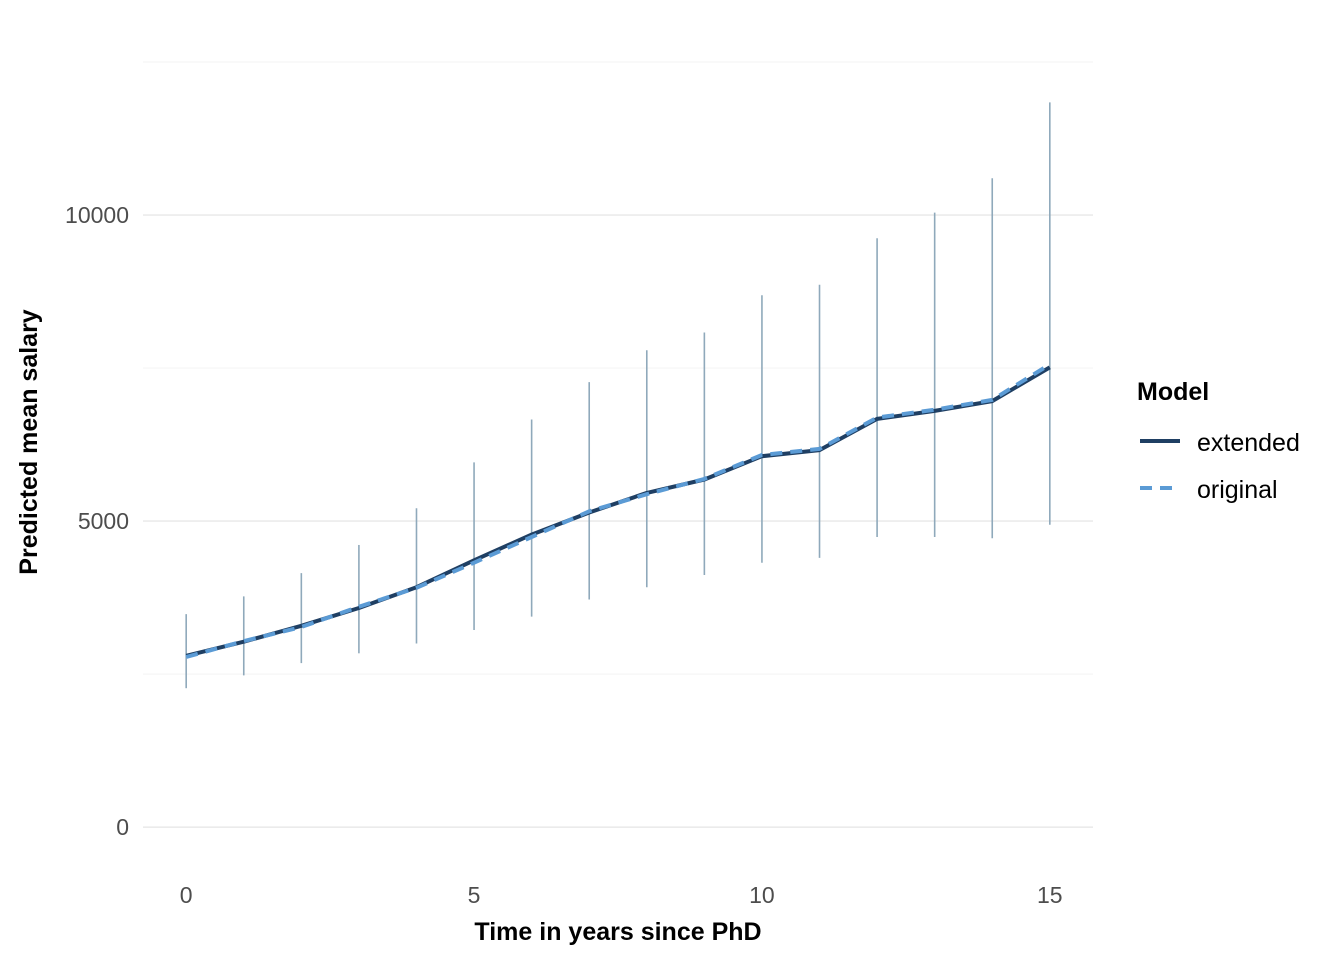 The width and height of the screenshot is (1344, 960). Describe the element at coordinates (762, 895) in the screenshot. I see `x-tick-label: 10` at that location.